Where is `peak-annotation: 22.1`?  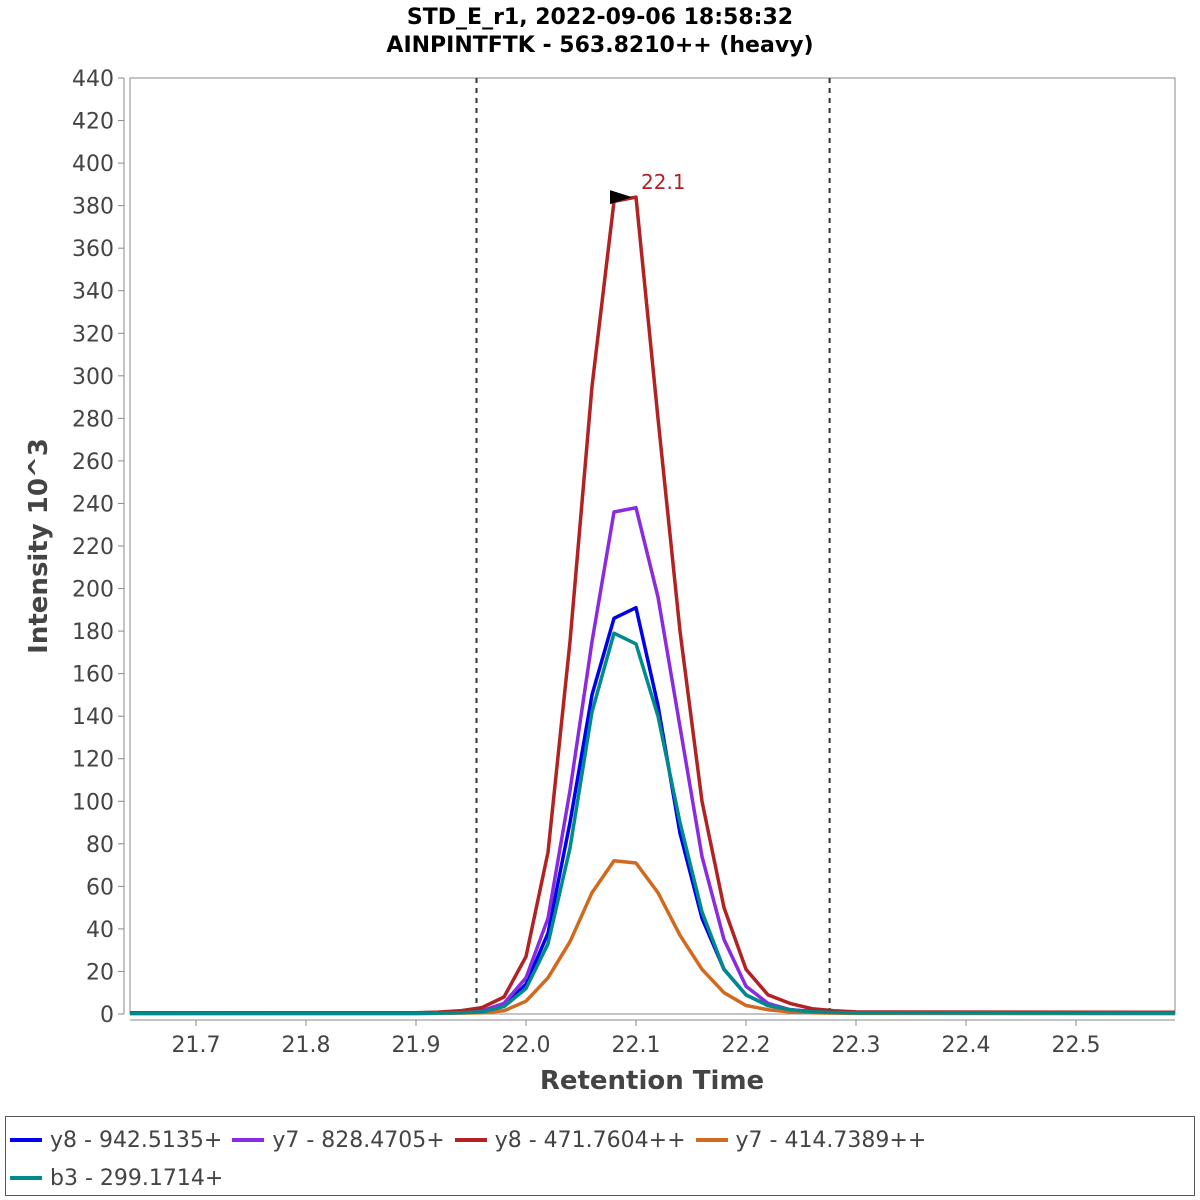
peak-annotation: 22.1 is located at coordinates (648, 187).